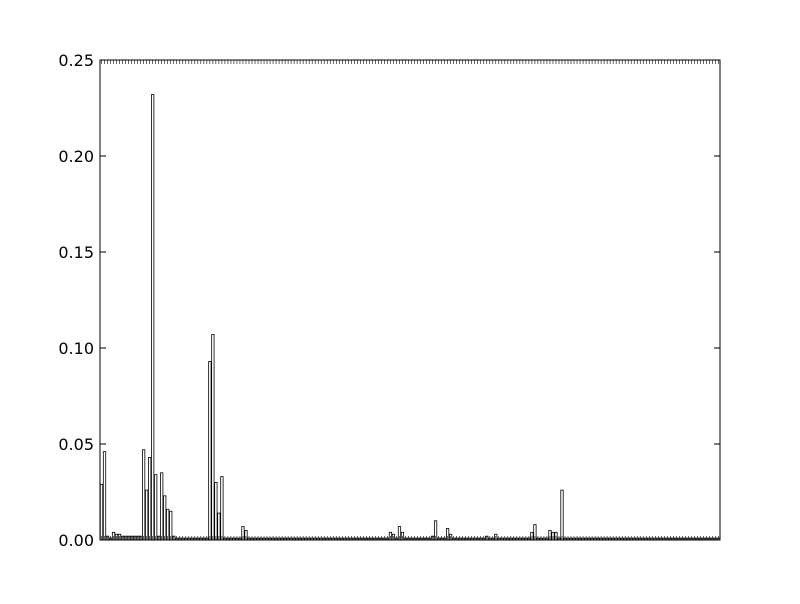 This screenshot has height=604, width=800. I want to click on y-tick-label-2: 0.10, so click(76, 348).